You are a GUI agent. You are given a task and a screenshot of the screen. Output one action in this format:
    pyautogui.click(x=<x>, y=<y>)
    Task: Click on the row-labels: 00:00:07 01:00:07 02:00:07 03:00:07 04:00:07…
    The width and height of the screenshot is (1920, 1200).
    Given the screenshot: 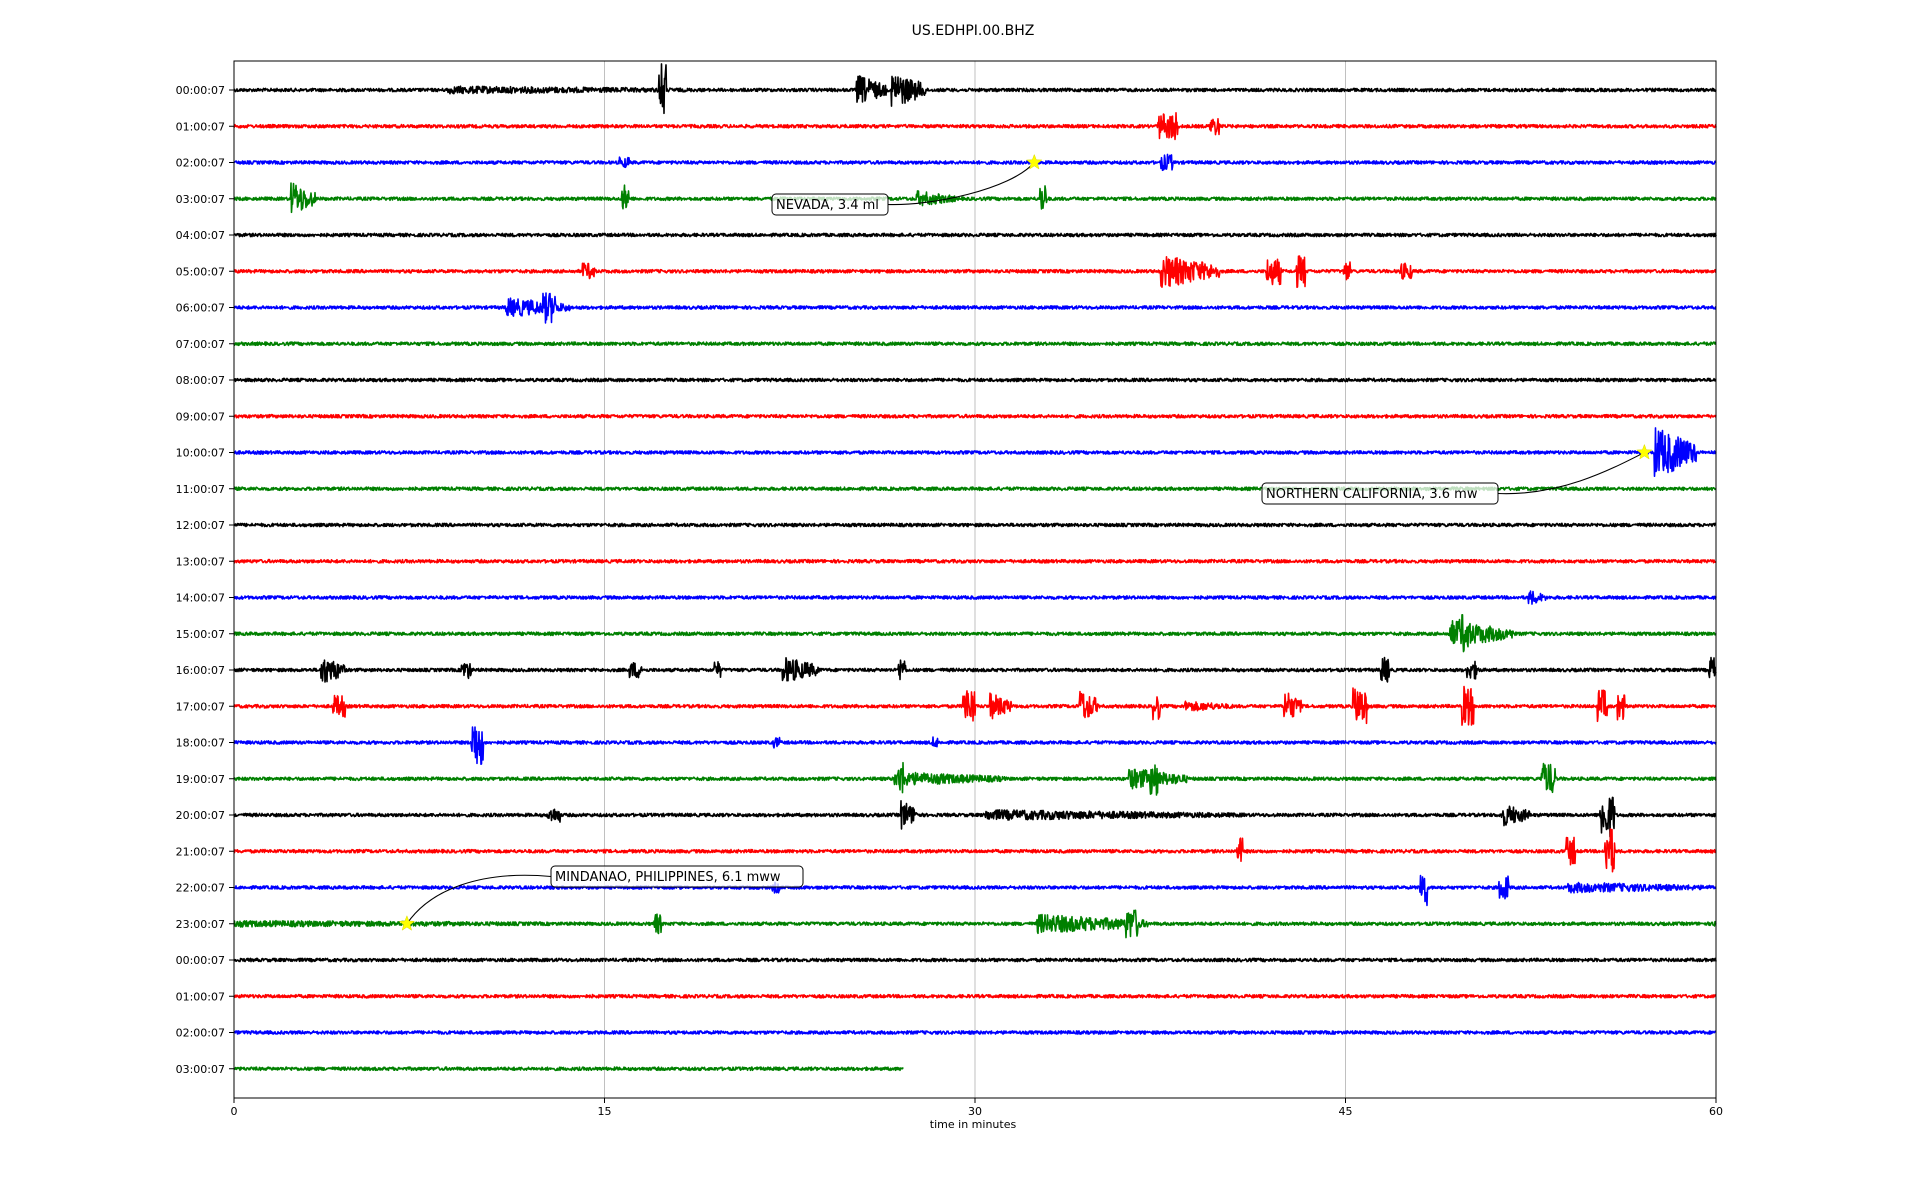 What is the action you would take?
    pyautogui.click(x=205, y=580)
    